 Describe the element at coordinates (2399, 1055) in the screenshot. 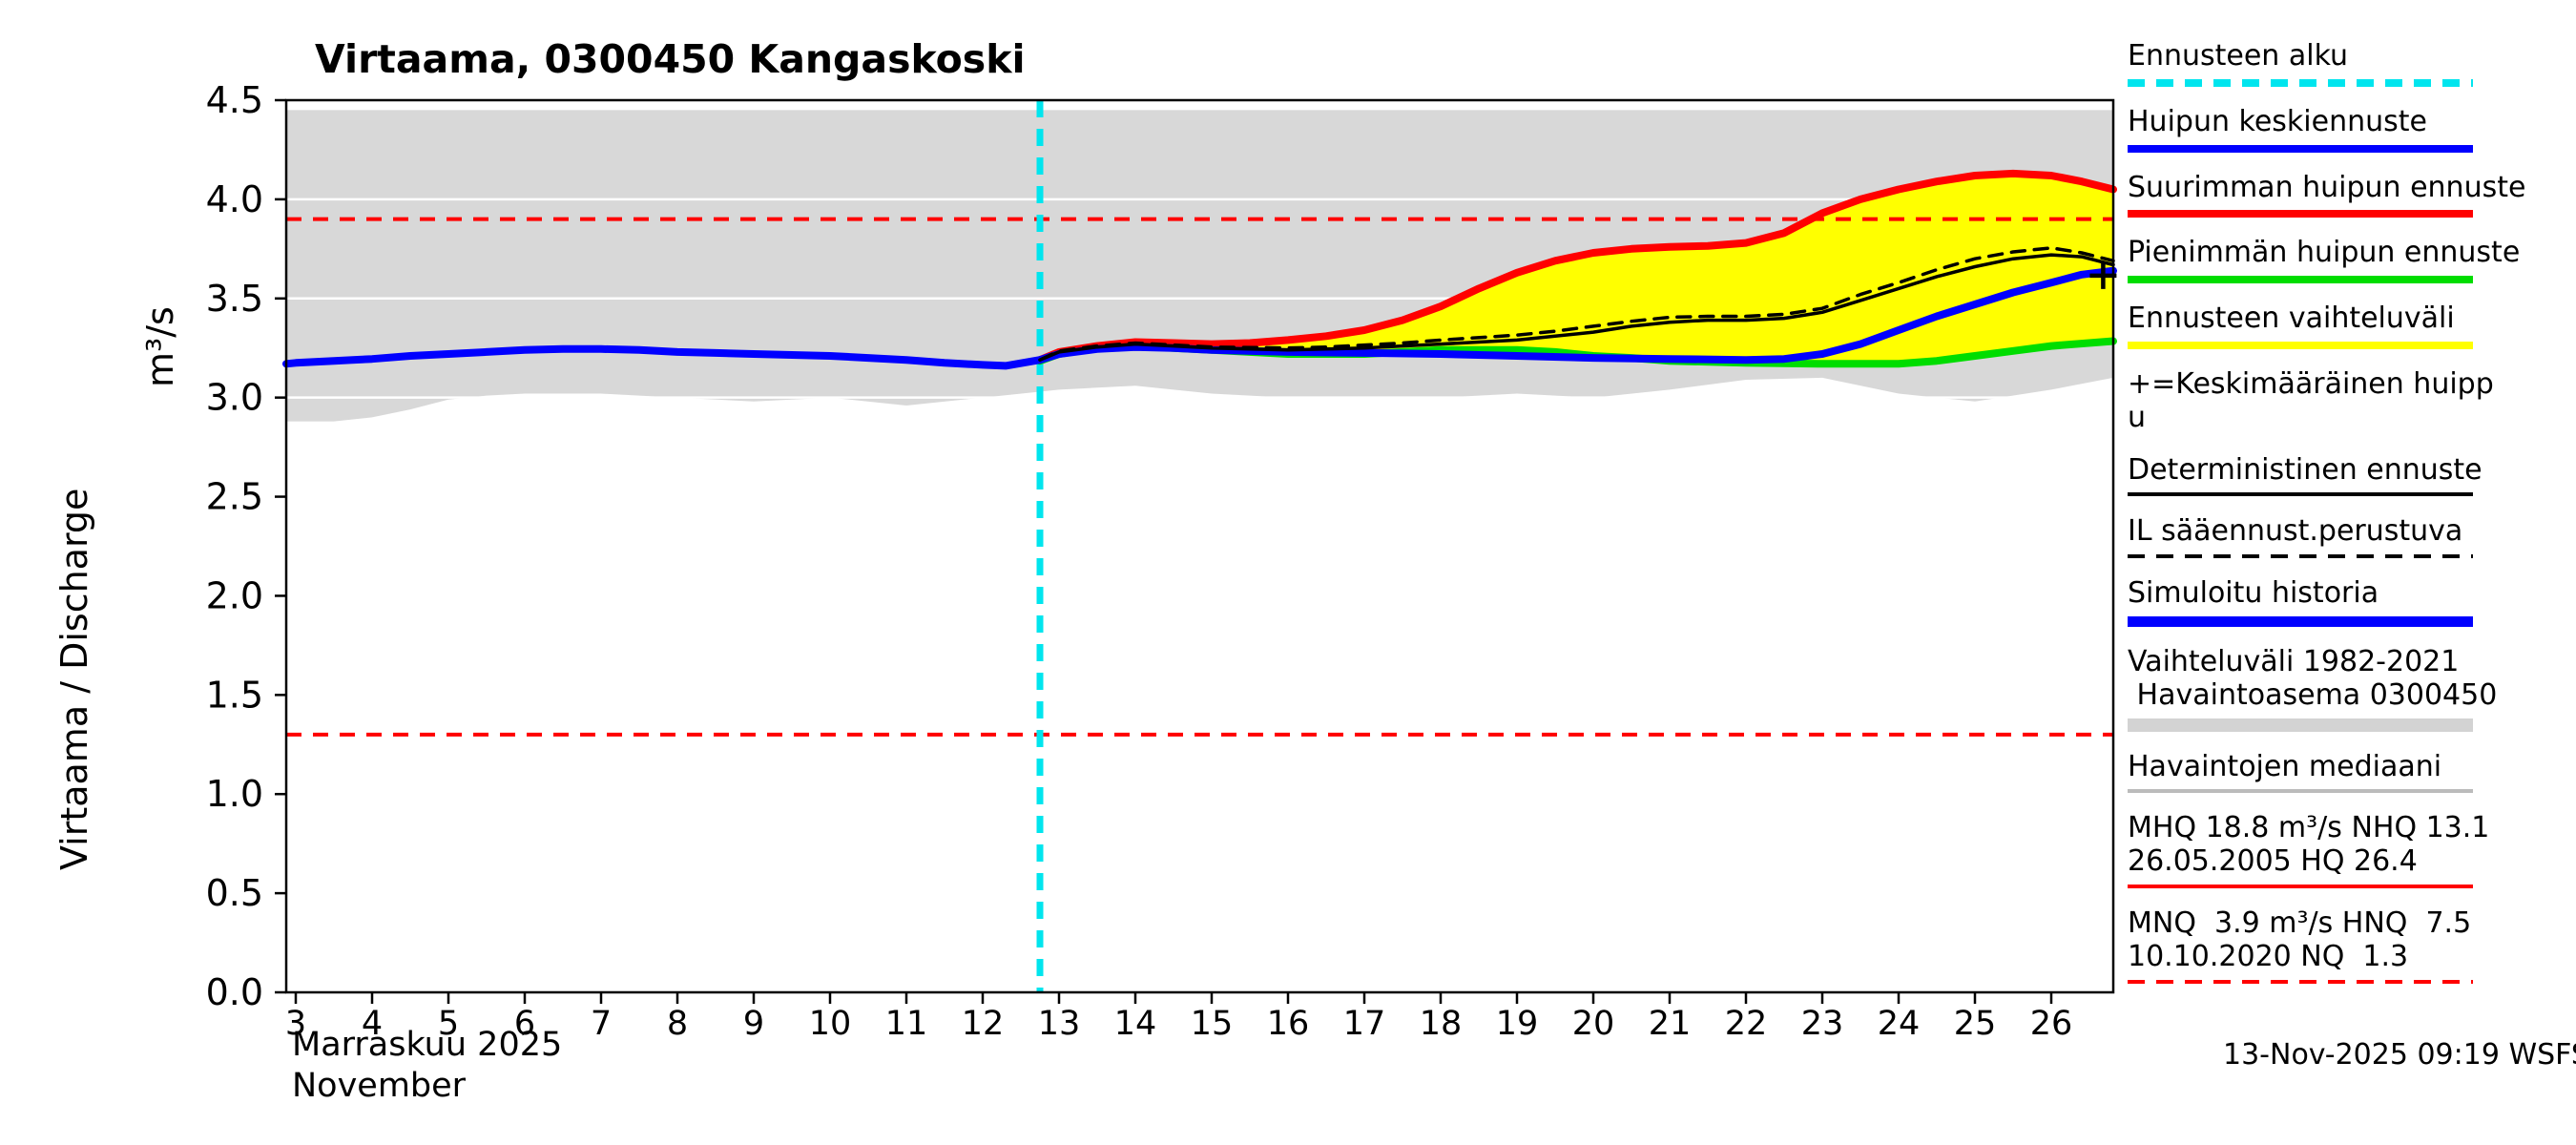

I see `timestamp: 13-Nov-2025 09:19 WSFS-O` at that location.